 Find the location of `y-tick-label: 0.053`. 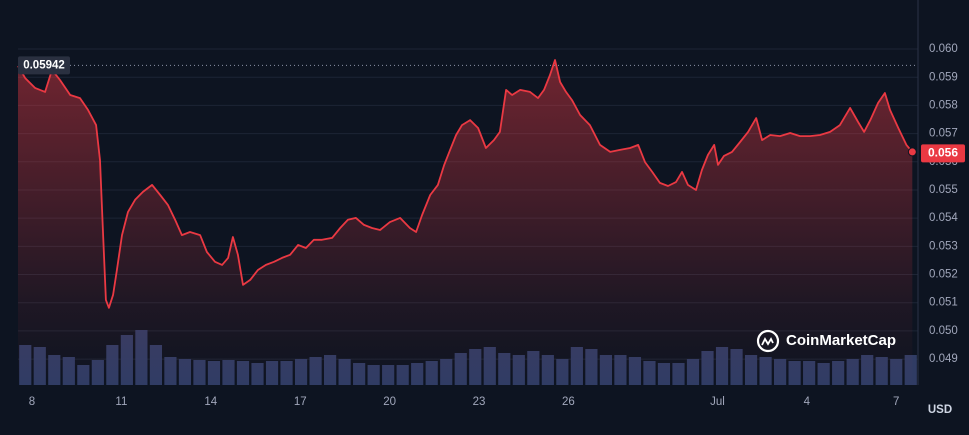

y-tick-label: 0.053 is located at coordinates (943, 246).